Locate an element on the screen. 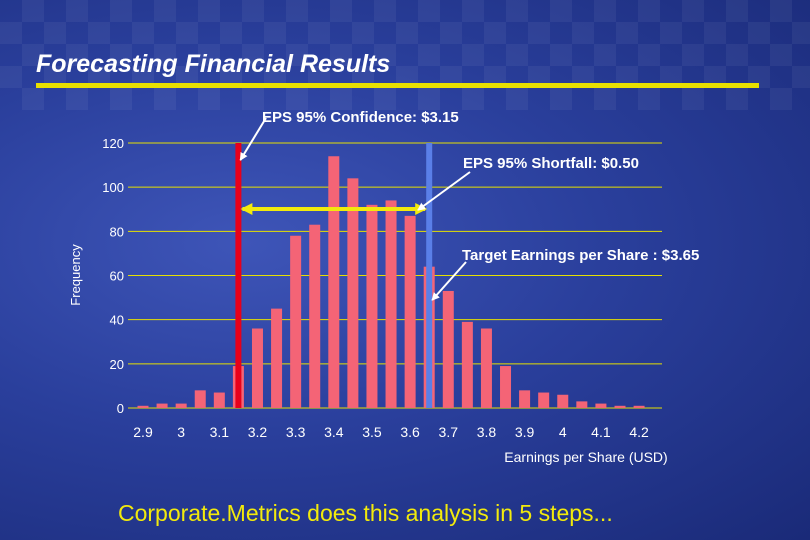  x-tick-label: 3.3 is located at coordinates (296, 432).